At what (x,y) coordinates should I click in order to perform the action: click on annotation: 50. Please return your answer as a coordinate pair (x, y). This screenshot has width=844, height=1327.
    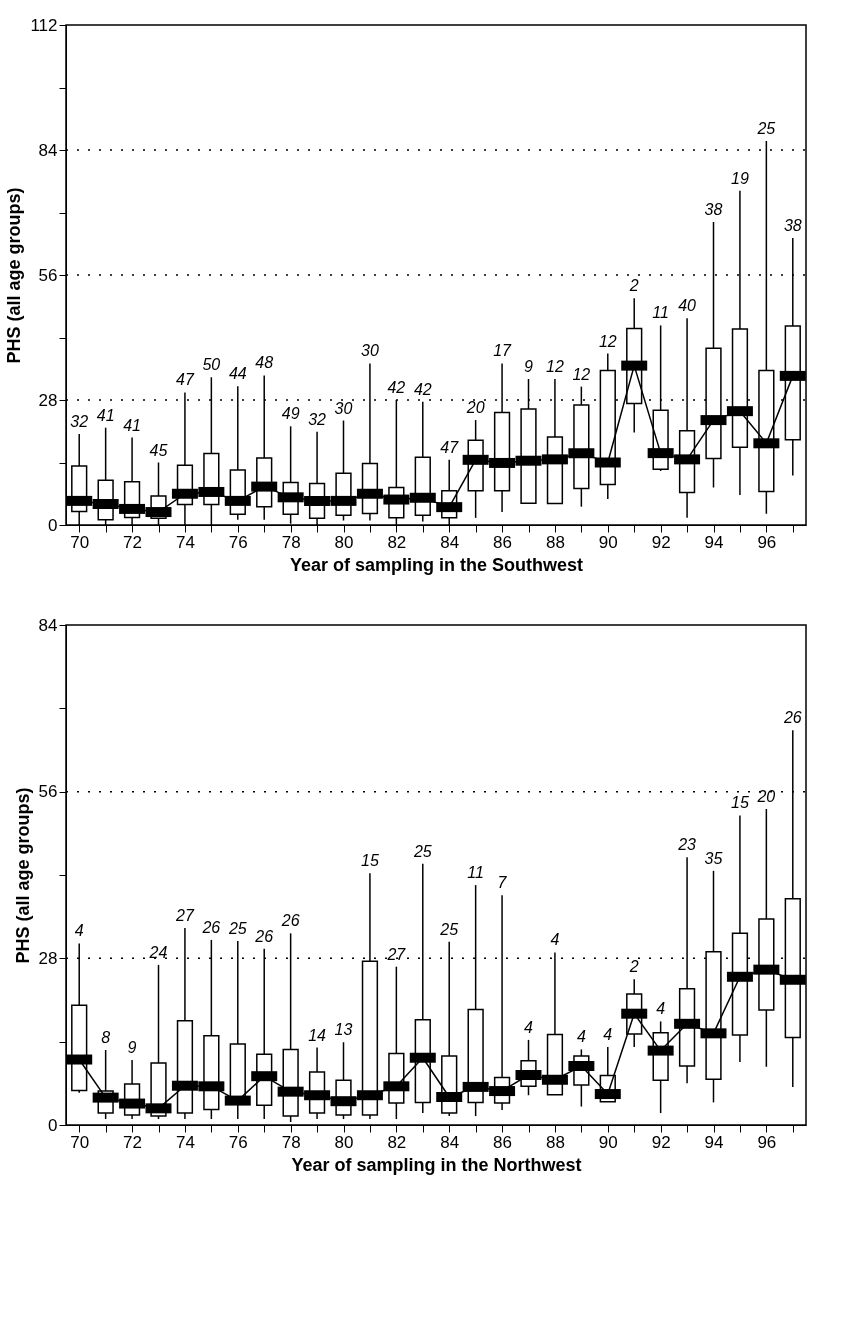
    Looking at the image, I should click on (211, 365).